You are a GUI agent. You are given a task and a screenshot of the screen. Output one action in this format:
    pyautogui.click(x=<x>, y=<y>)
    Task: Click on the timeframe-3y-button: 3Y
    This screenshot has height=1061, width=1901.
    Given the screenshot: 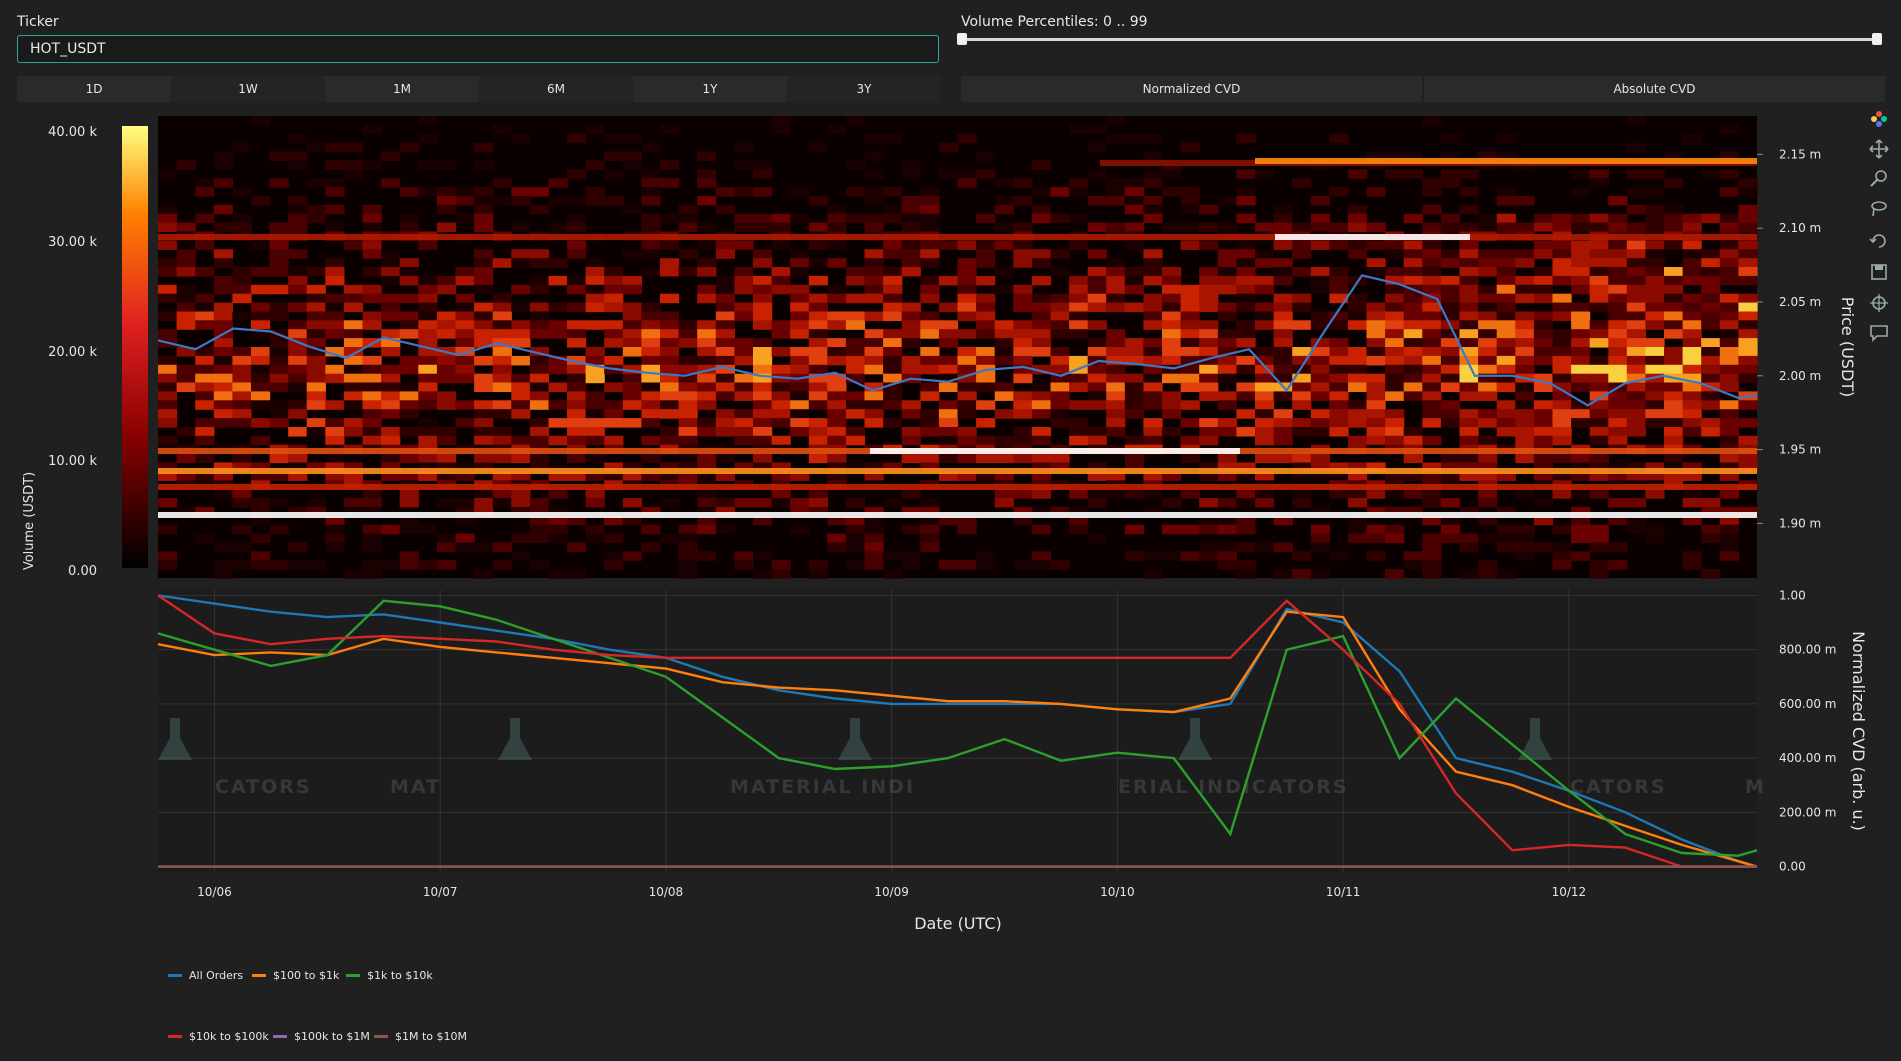 What is the action you would take?
    pyautogui.click(x=864, y=89)
    